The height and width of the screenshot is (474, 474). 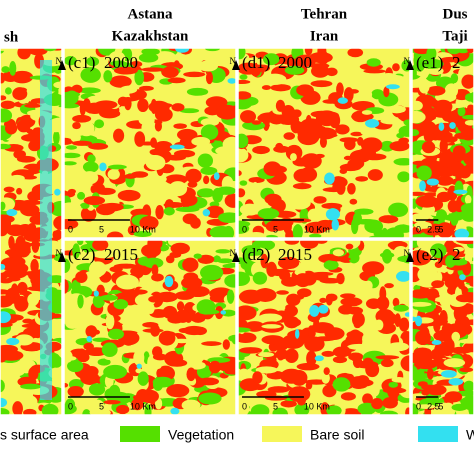 I want to click on scale-label: 5, so click(x=440, y=406).